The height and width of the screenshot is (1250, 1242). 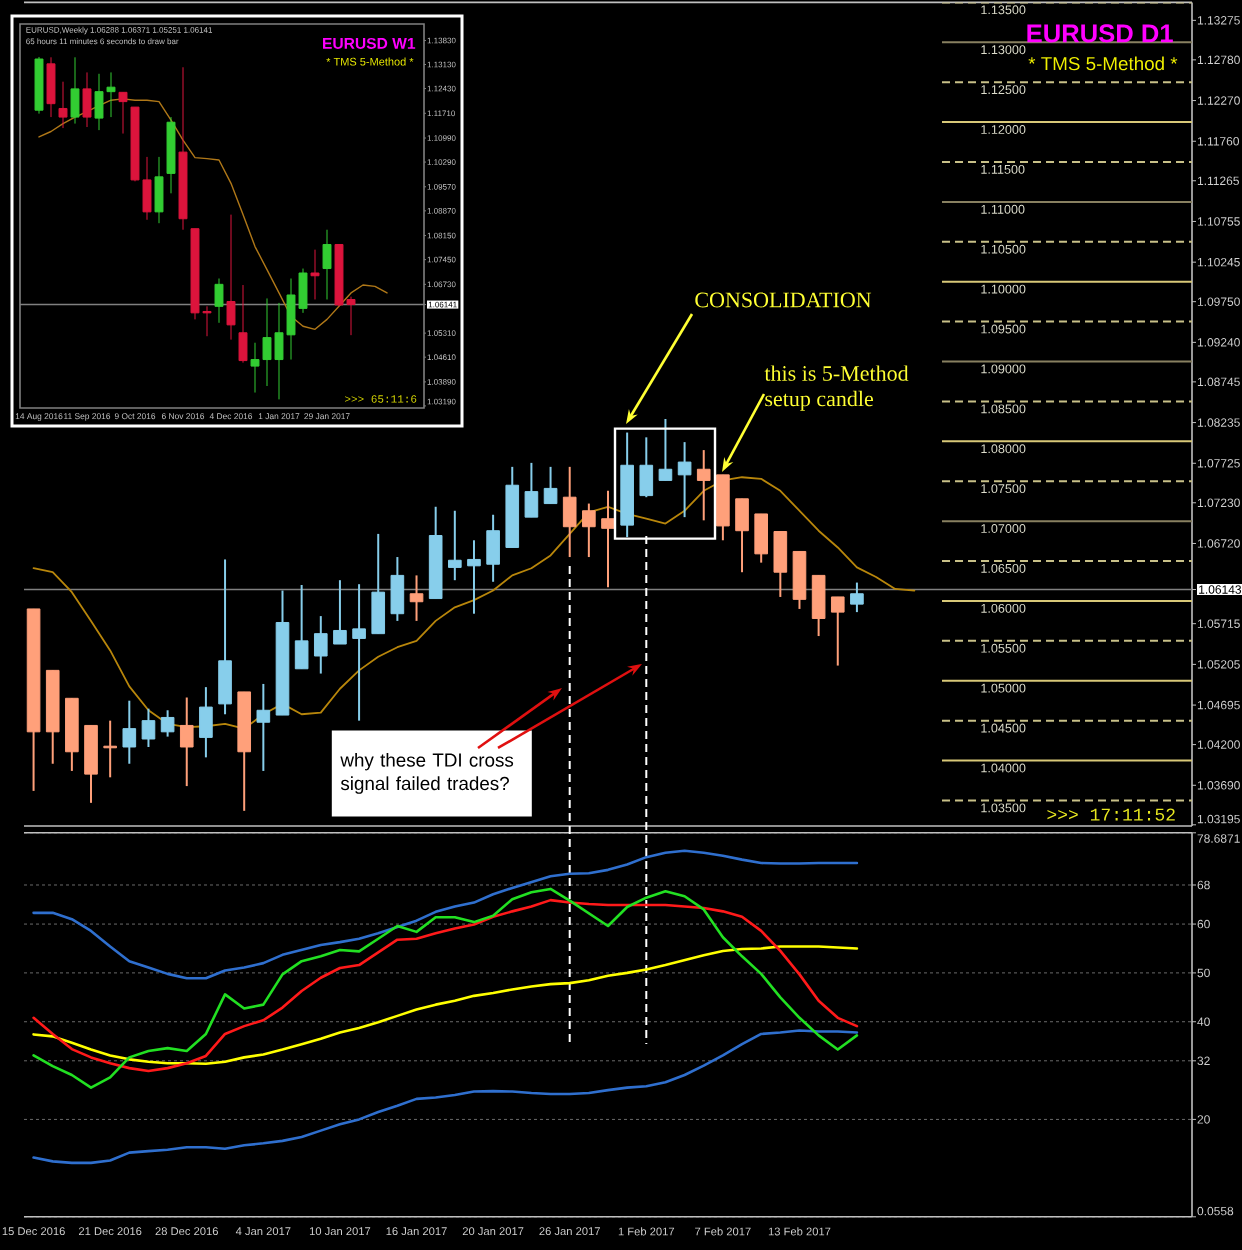 I want to click on annotation: why these TDI cross signal failed trades?, so click(x=427, y=773).